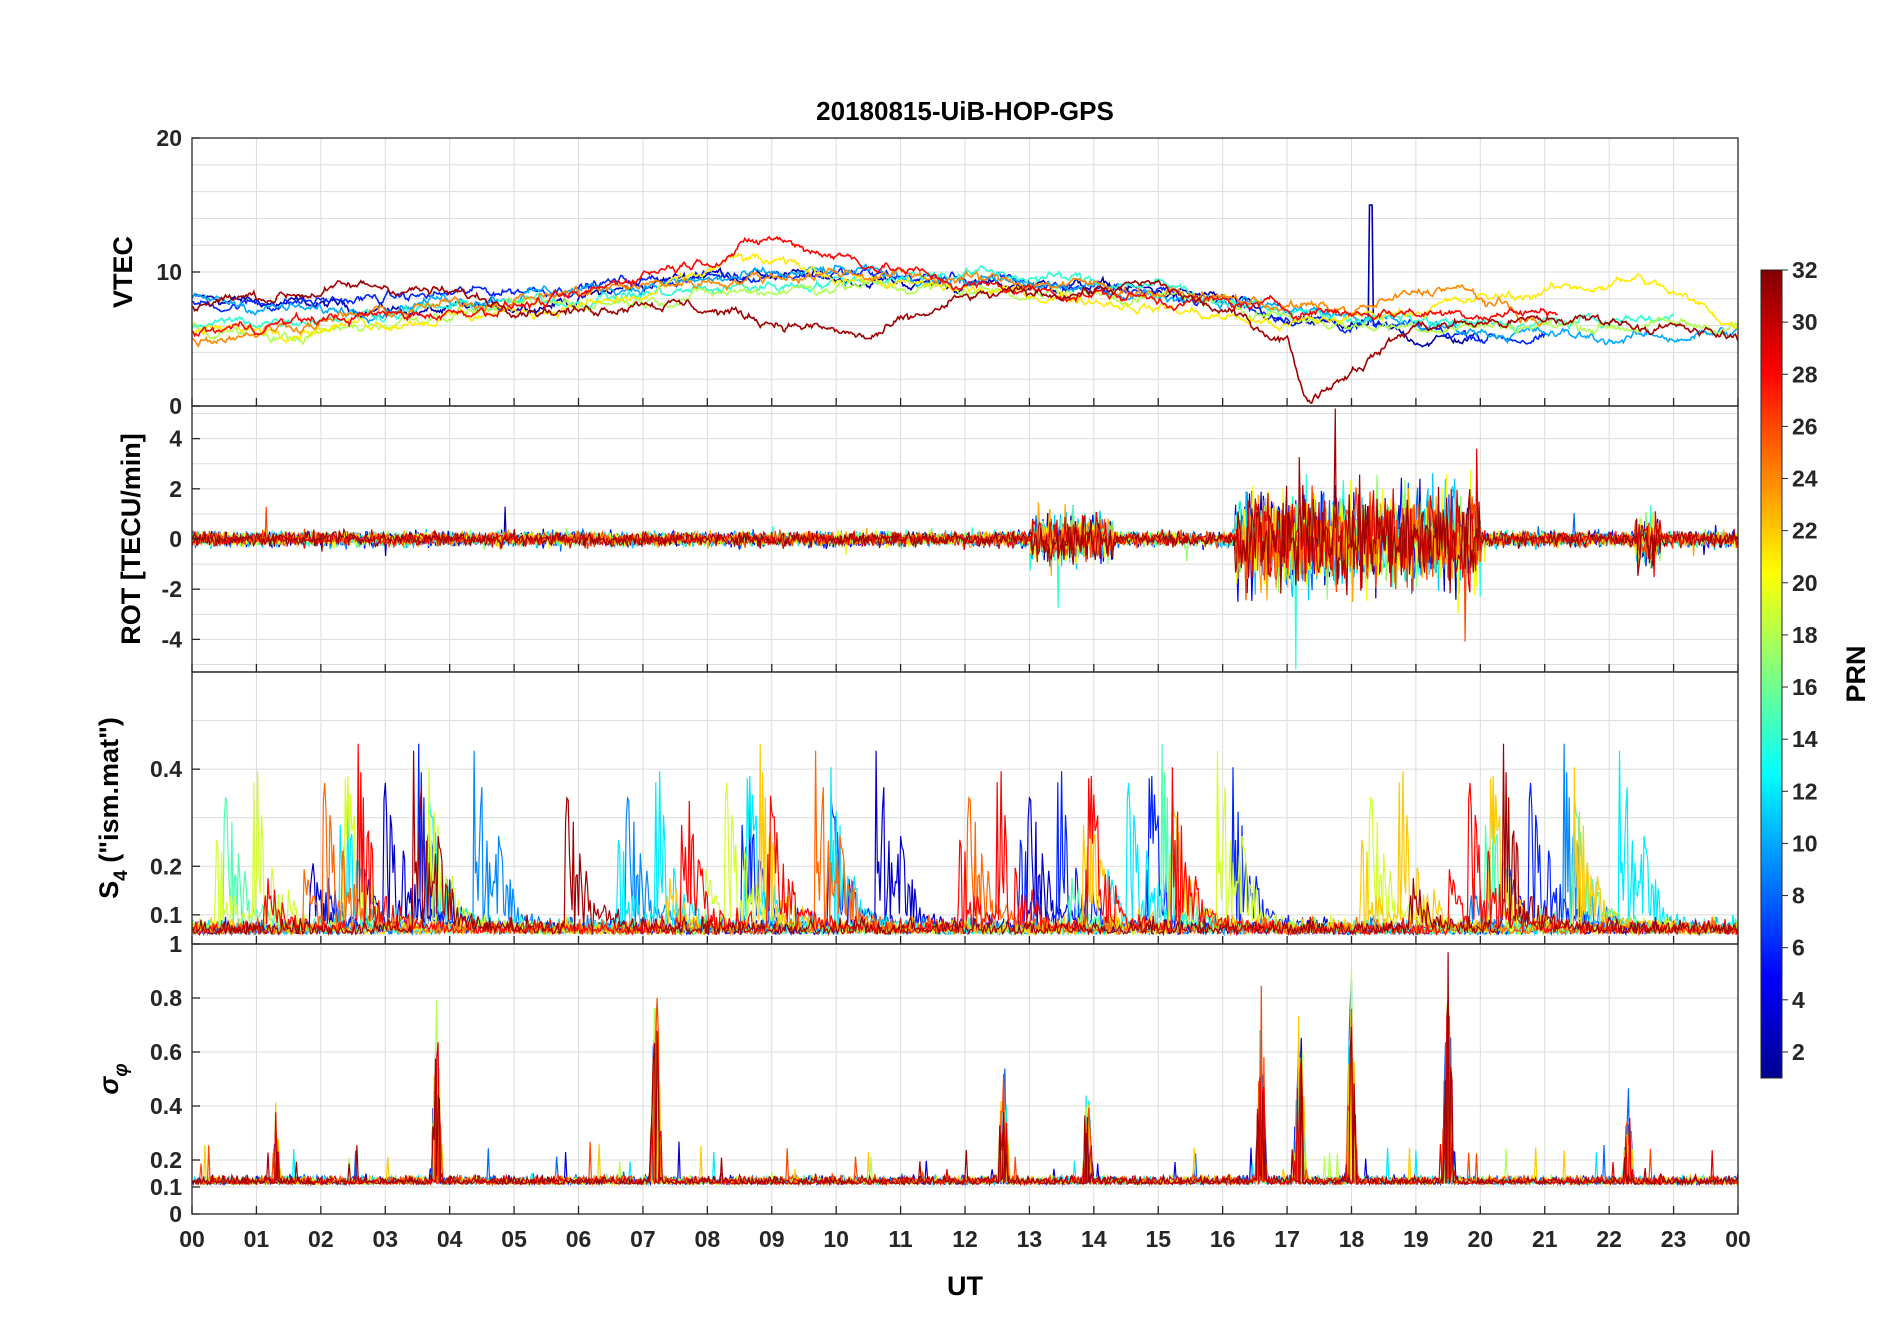  Describe the element at coordinates (900, 1239) in the screenshot. I see `x-tick-label: 11` at that location.